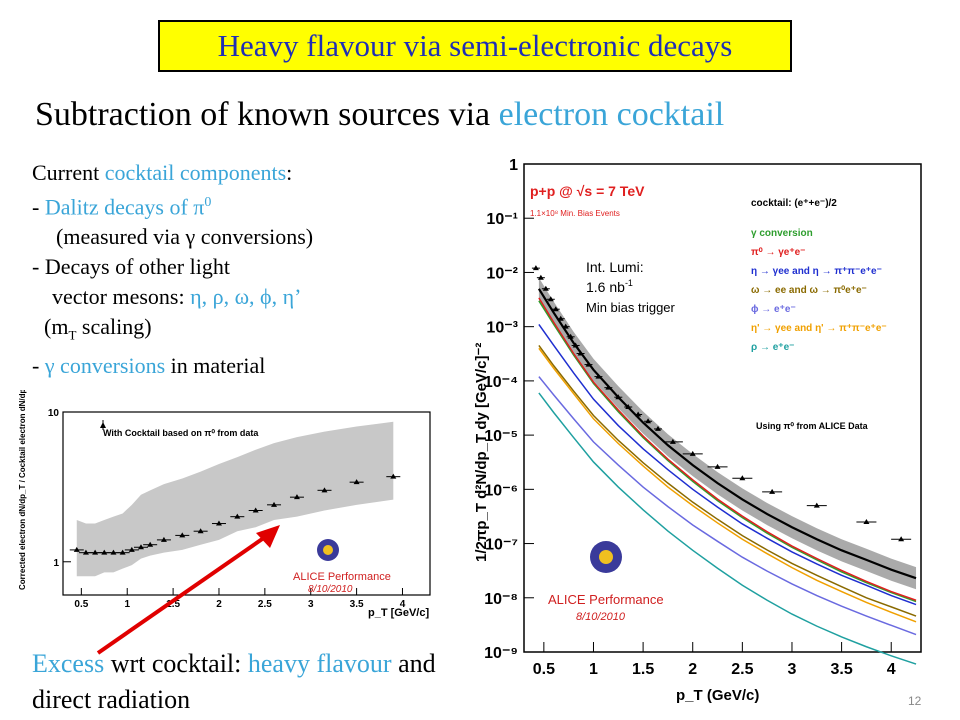 The width and height of the screenshot is (960, 720). I want to click on text-line-7: - γ conversions in material, so click(242, 366).